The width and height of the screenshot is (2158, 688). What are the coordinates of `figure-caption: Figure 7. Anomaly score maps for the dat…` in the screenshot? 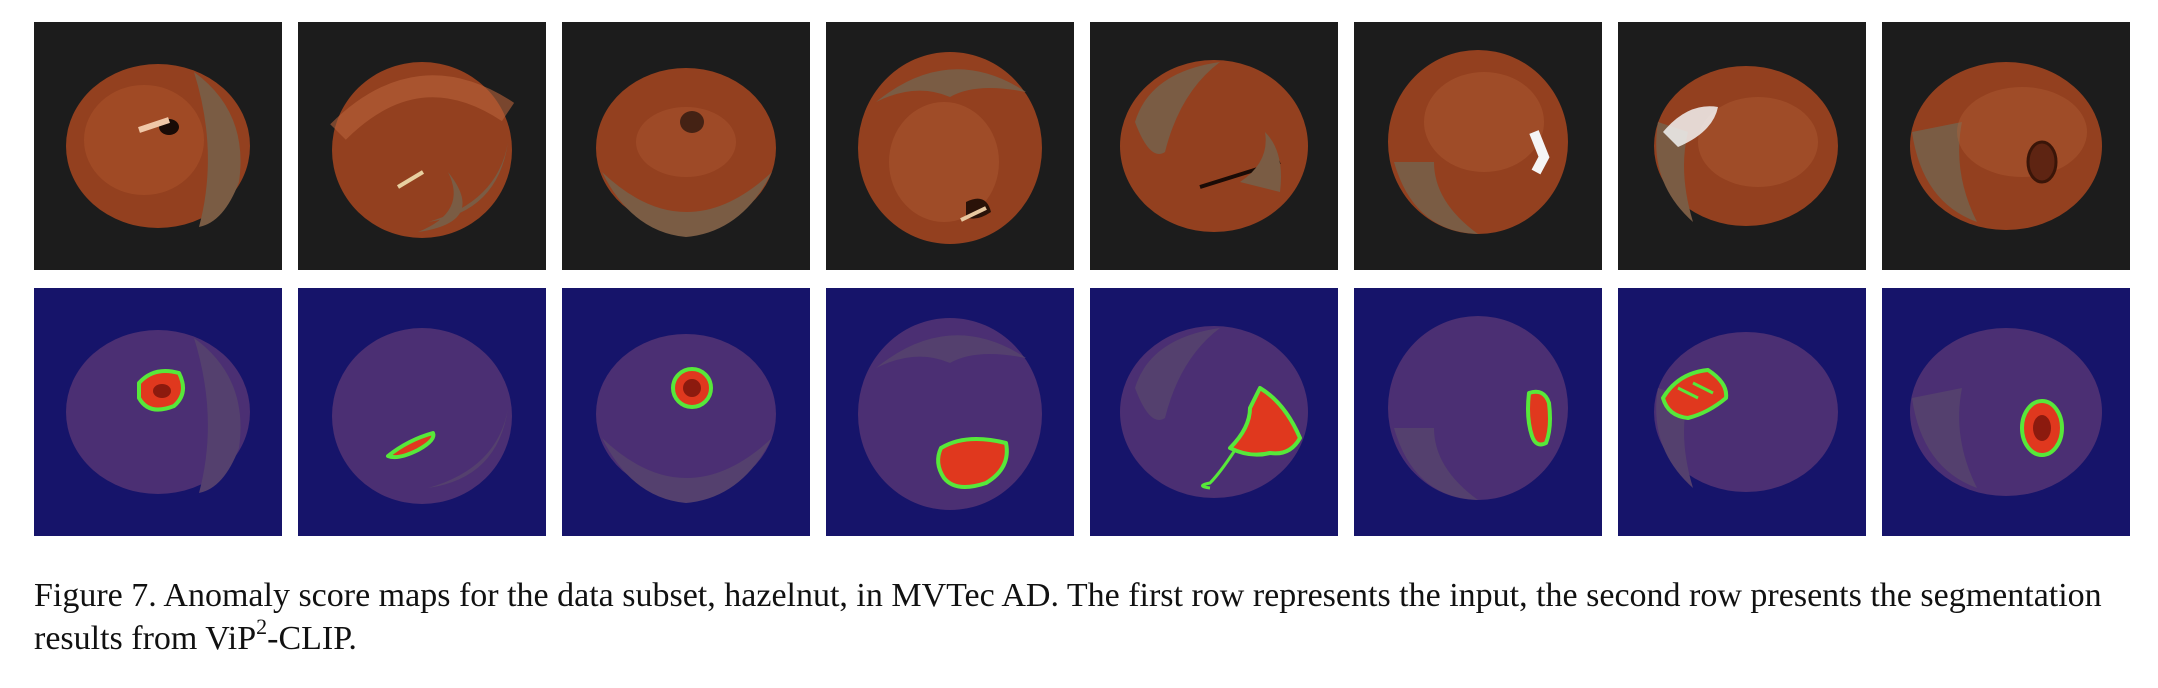 It's located at (1084, 617).